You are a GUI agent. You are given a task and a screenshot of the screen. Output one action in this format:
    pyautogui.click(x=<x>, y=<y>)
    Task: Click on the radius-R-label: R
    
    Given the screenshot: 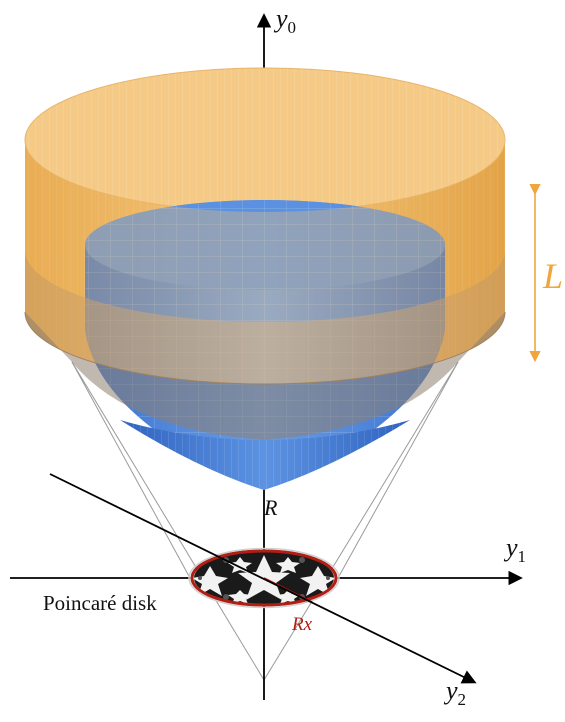 What is the action you would take?
    pyautogui.click(x=271, y=507)
    